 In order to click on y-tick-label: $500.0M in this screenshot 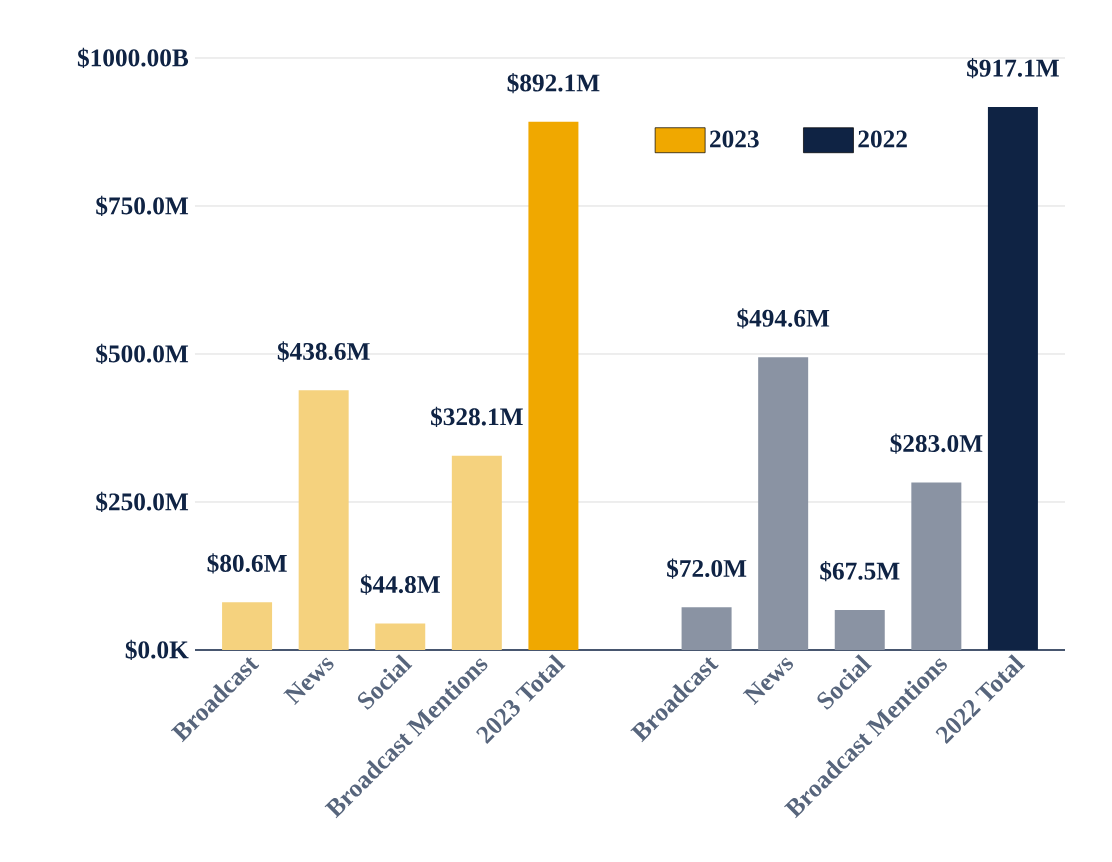, I will do `click(142, 354)`.